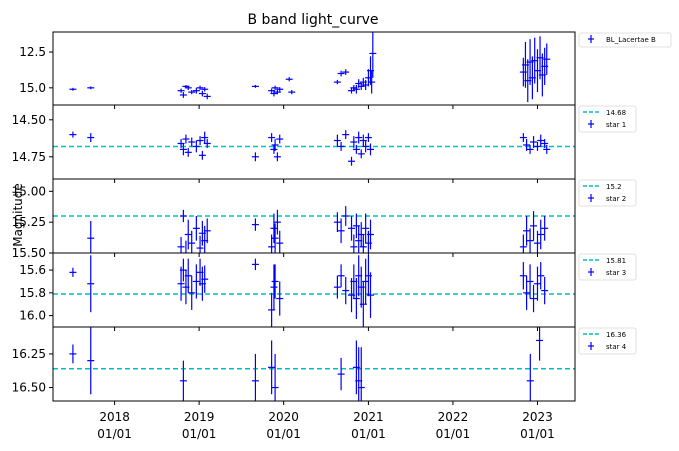 This screenshot has height=451, width=679. What do you see at coordinates (616, 273) in the screenshot?
I see `legend-series-name: star 3` at bounding box center [616, 273].